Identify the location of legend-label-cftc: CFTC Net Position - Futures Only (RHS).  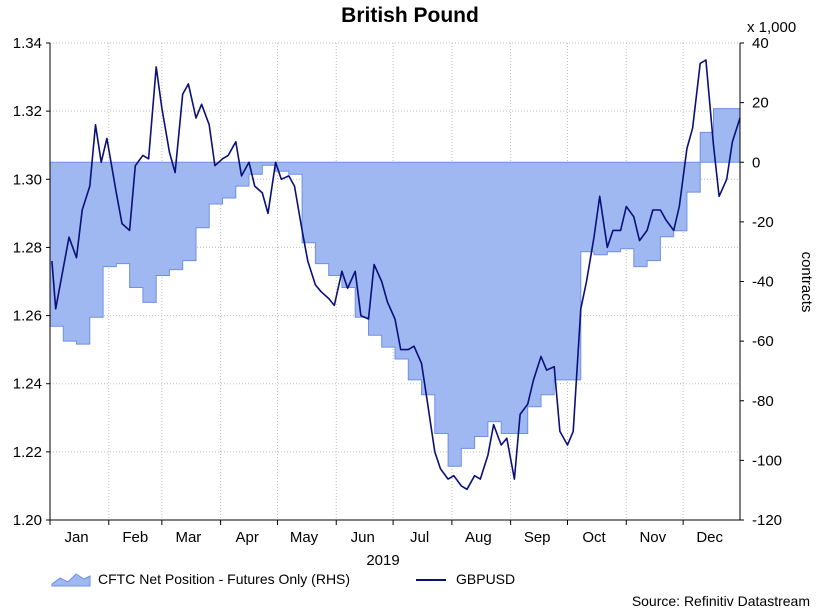
(224, 579).